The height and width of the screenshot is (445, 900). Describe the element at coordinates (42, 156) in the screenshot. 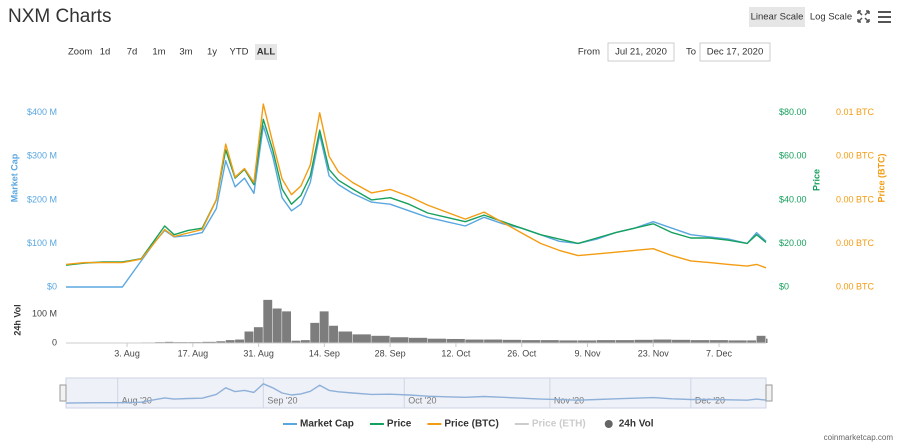

I see `y-tick-label: $300 M` at that location.